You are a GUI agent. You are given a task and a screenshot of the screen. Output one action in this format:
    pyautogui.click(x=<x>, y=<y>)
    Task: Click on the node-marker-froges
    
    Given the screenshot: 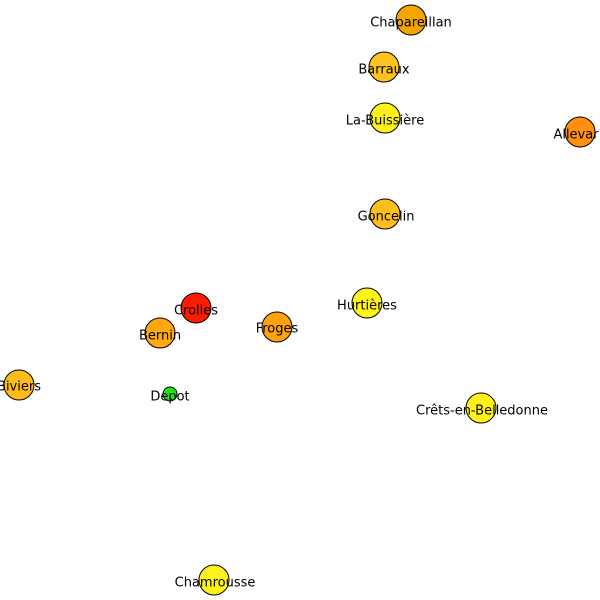 What is the action you would take?
    pyautogui.click(x=277, y=327)
    